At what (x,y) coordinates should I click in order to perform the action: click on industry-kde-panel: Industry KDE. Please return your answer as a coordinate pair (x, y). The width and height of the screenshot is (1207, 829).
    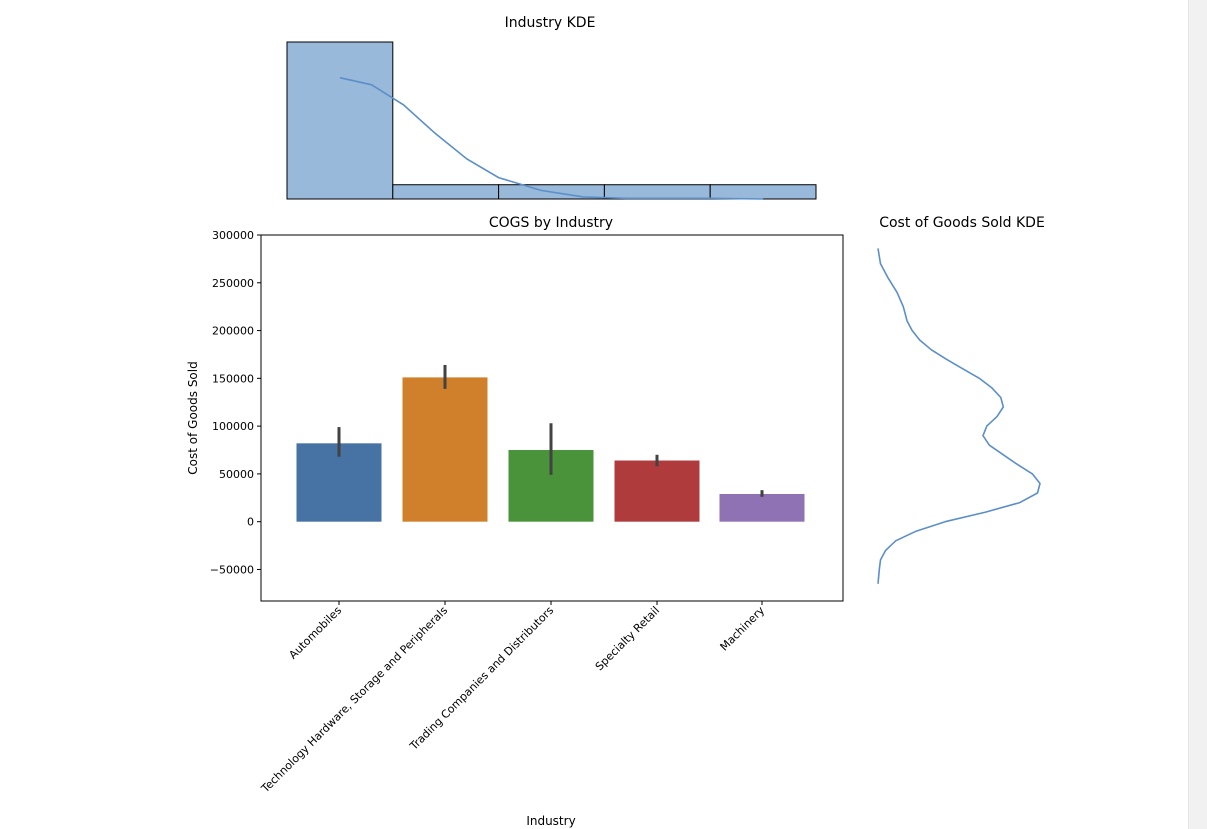
    Looking at the image, I should click on (551, 107).